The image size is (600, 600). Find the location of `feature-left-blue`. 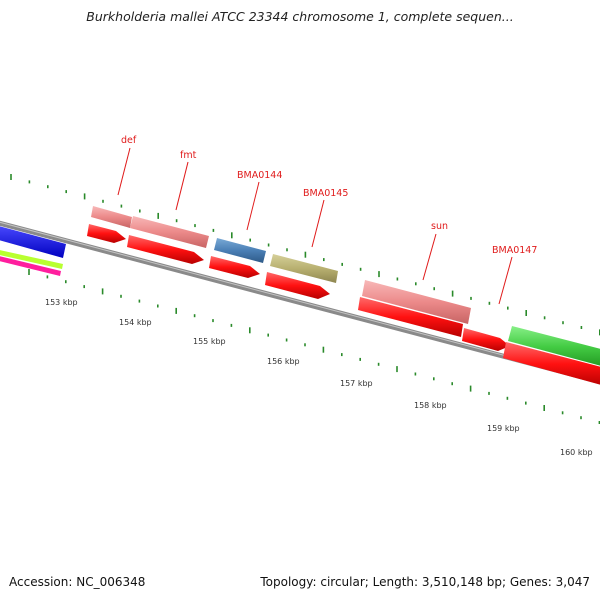

feature-left-blue is located at coordinates (33, 242).